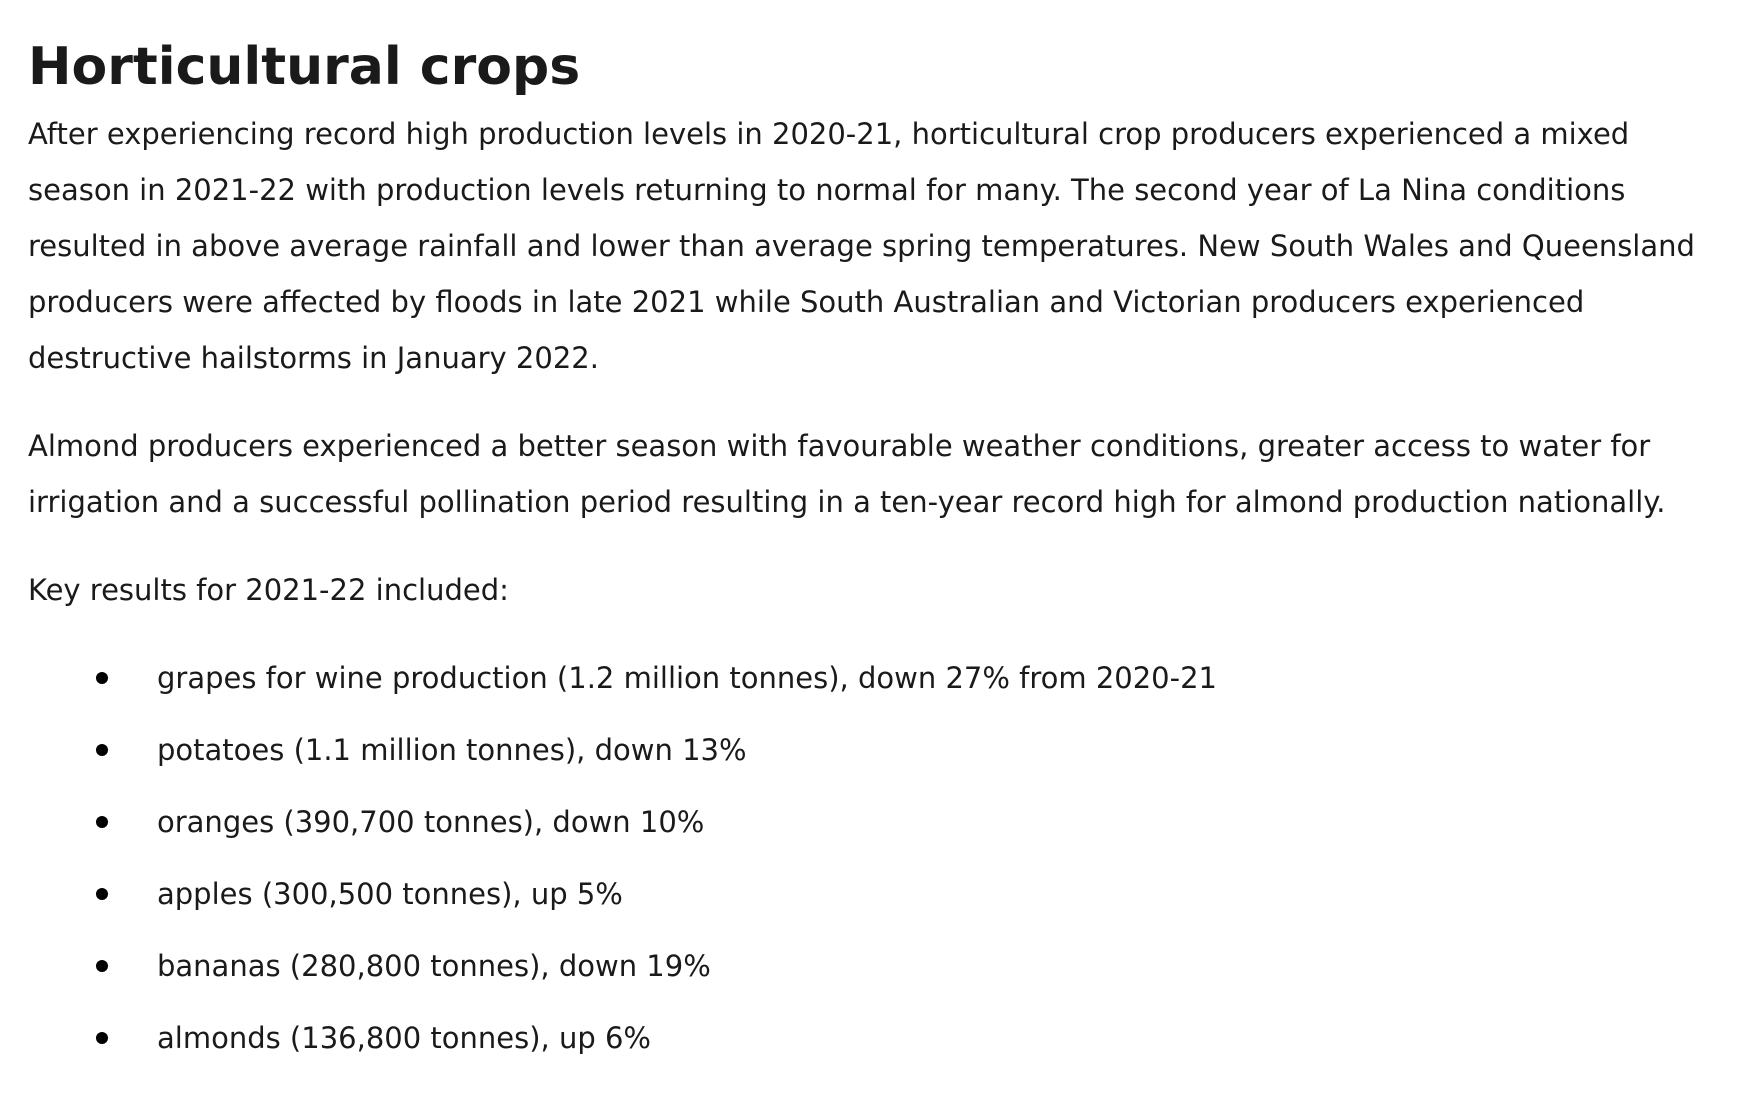 The width and height of the screenshot is (1752, 1094). I want to click on list-item-text: oranges (390,700 tonnes), down 10%, so click(431, 822).